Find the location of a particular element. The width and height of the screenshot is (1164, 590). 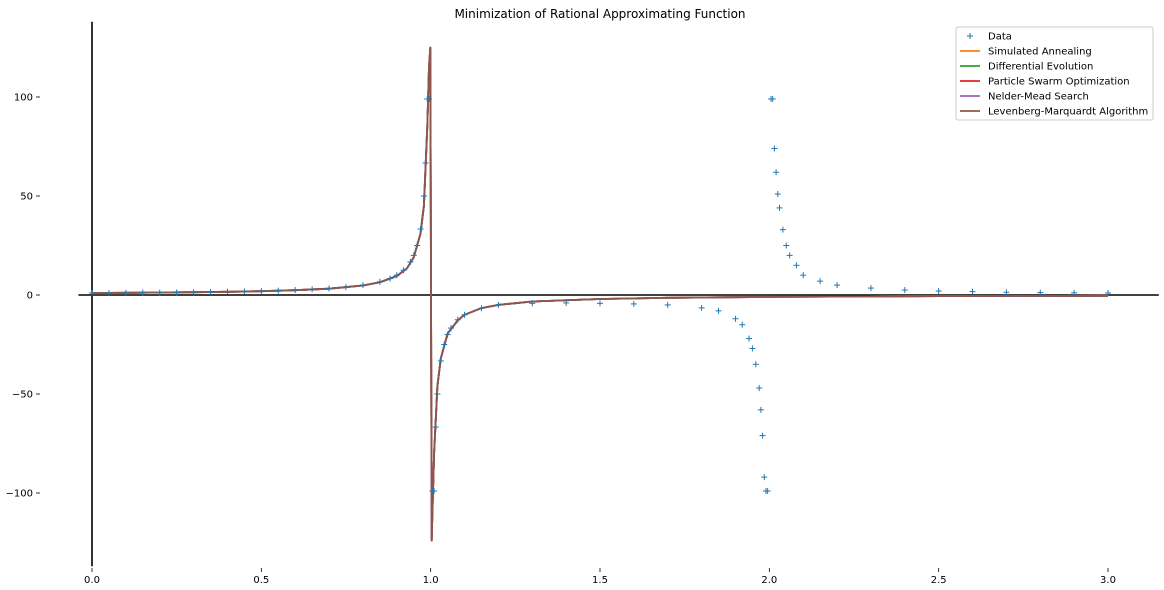

y-axis-ticks: −100 −50 0 50 100 is located at coordinates (23, 296).